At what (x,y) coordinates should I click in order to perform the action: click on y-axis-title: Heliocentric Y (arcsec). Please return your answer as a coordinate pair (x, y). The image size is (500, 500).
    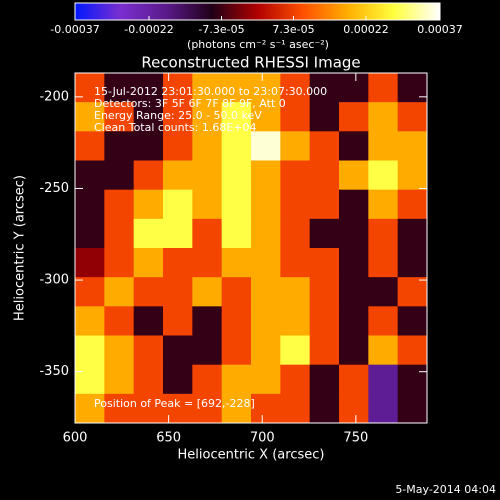
    Looking at the image, I should click on (20, 248).